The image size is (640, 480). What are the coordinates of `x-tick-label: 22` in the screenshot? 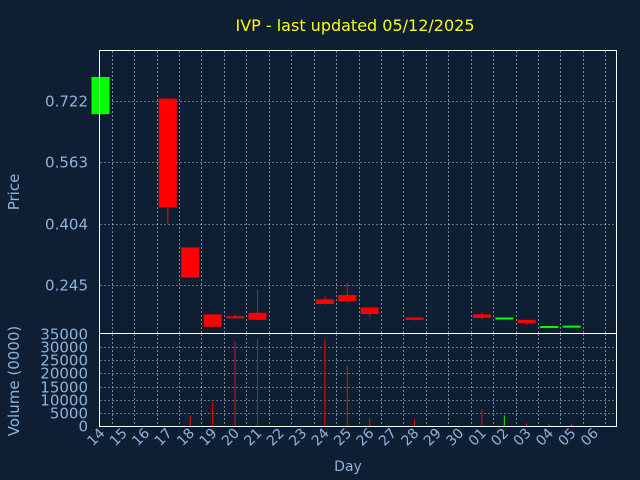 It's located at (276, 438).